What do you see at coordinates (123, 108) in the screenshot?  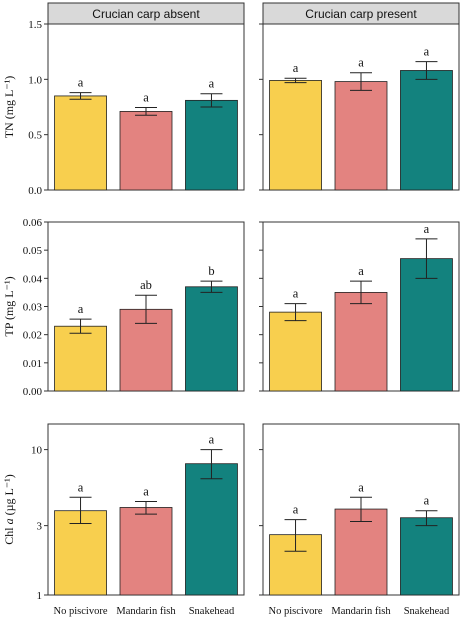 I see `panel-tn-absent: 0.0 0.5 1.0 1.5 TN (mg L⁻¹) a a a` at bounding box center [123, 108].